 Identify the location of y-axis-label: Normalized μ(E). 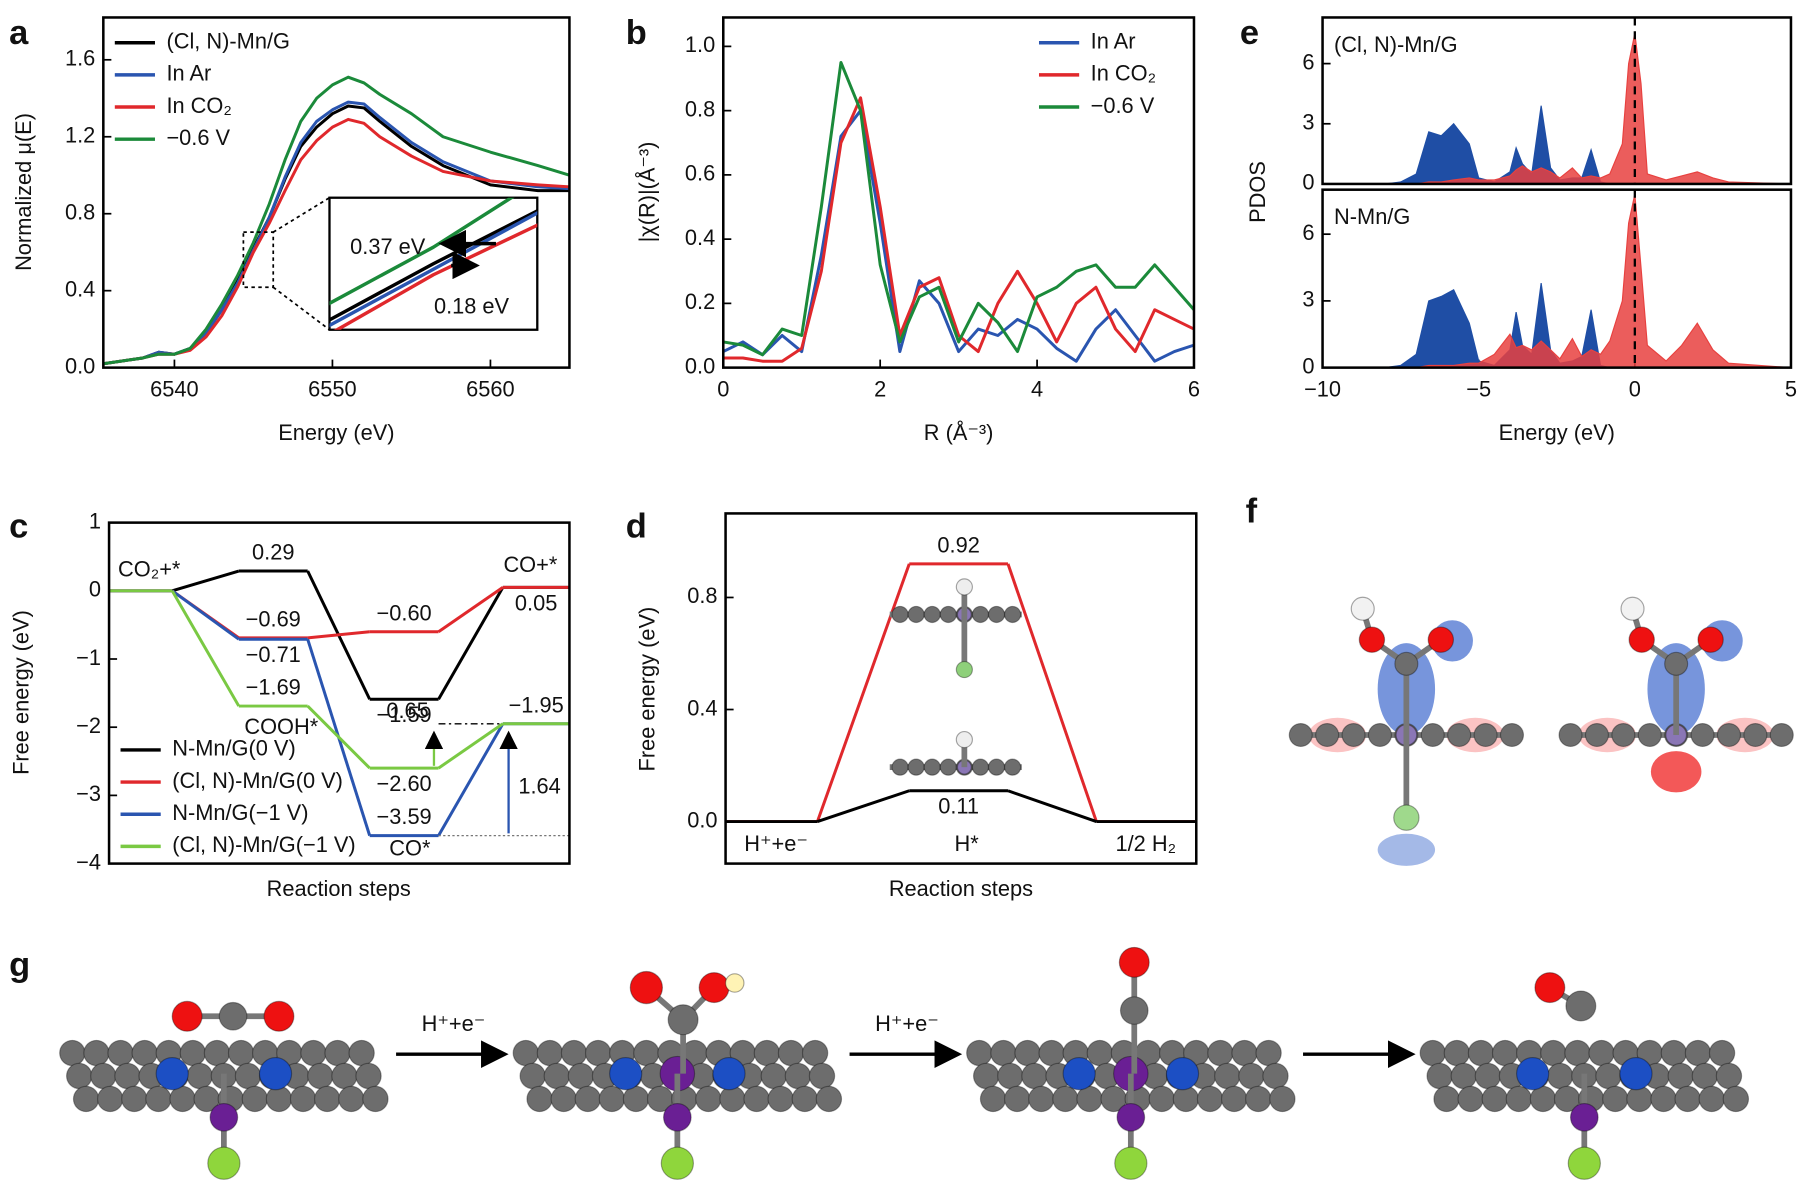
(23, 192).